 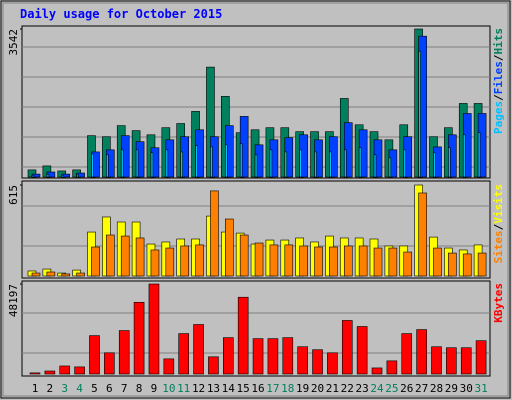 What do you see at coordinates (287, 388) in the screenshot?
I see `x-tick-label: 18` at bounding box center [287, 388].